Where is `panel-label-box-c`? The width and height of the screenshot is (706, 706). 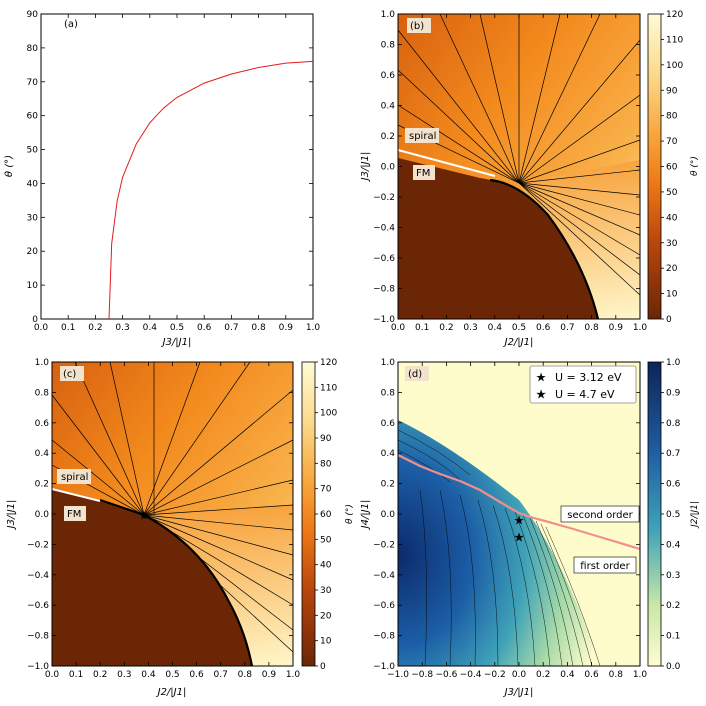
panel-label-box-c is located at coordinates (72, 373).